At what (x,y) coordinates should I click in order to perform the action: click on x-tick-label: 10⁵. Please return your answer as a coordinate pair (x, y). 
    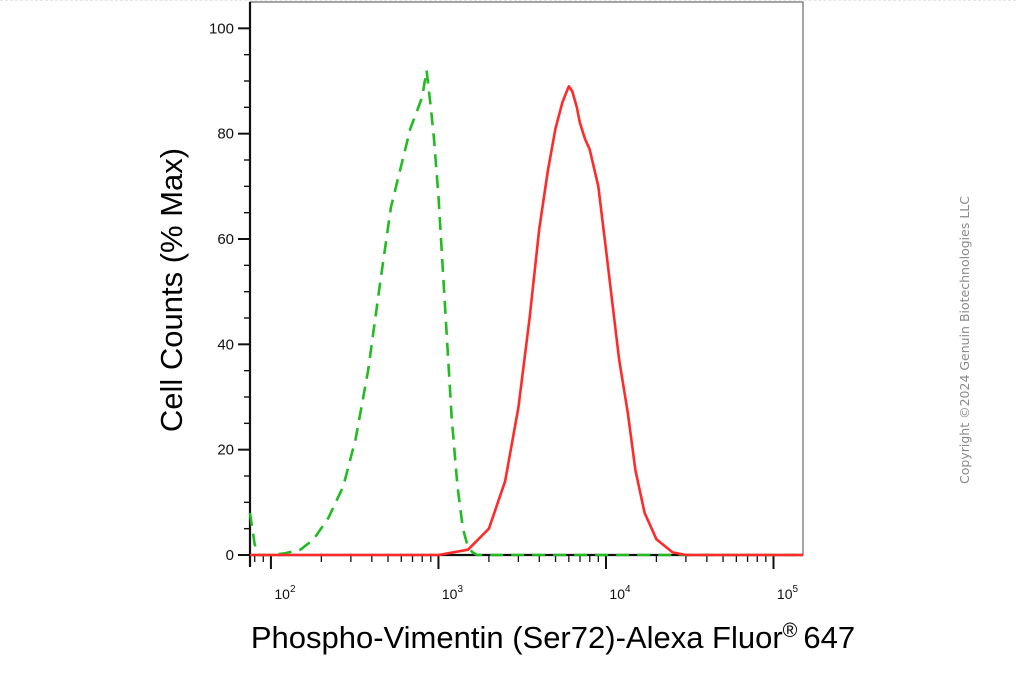
    Looking at the image, I should click on (788, 593).